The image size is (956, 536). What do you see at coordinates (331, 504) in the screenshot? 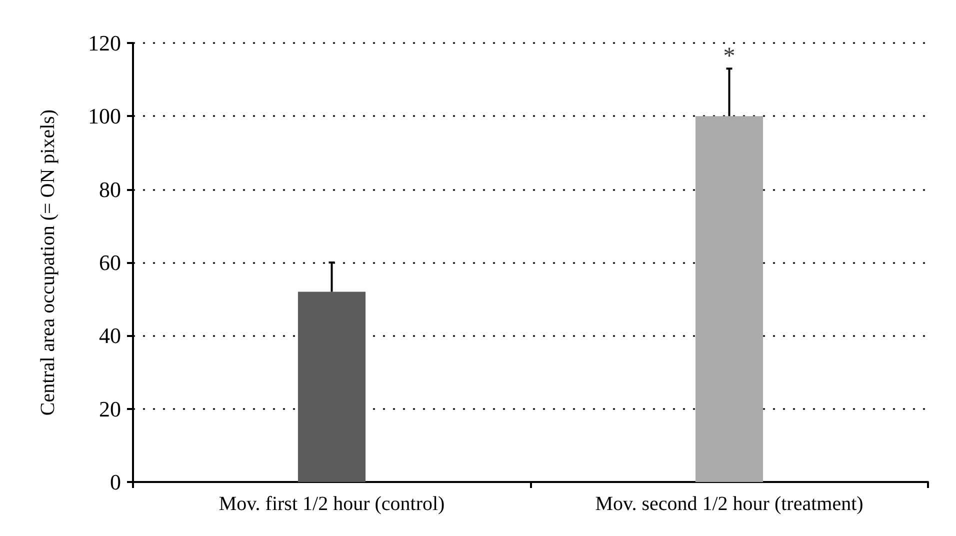
I see `x-tick-label: Mov. first 1/2 hour (control)` at bounding box center [331, 504].